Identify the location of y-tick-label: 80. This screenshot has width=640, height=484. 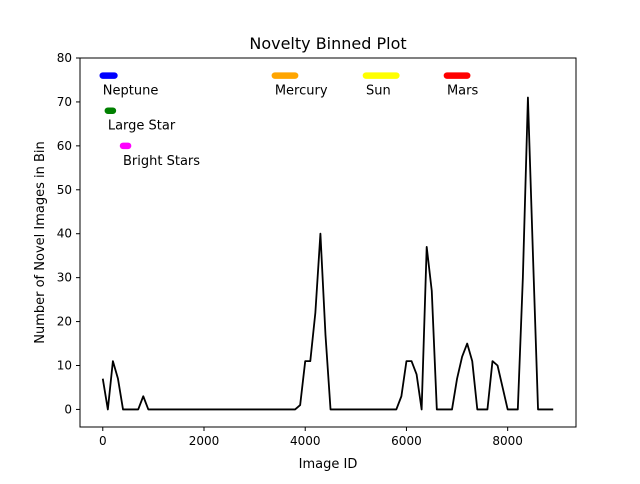
(64, 58).